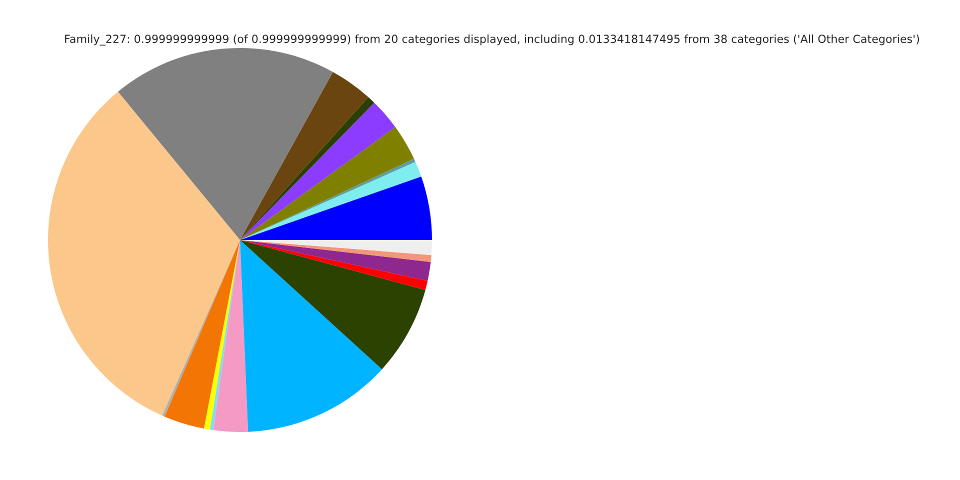 The height and width of the screenshot is (480, 960). Describe the element at coordinates (492, 40) in the screenshot. I see `text: Family_227: 0.999999999999 (of 0.999999999999) from 20 categories displayed, including 0.0133418147495 from 38 categories ('All Other Categories')` at that location.